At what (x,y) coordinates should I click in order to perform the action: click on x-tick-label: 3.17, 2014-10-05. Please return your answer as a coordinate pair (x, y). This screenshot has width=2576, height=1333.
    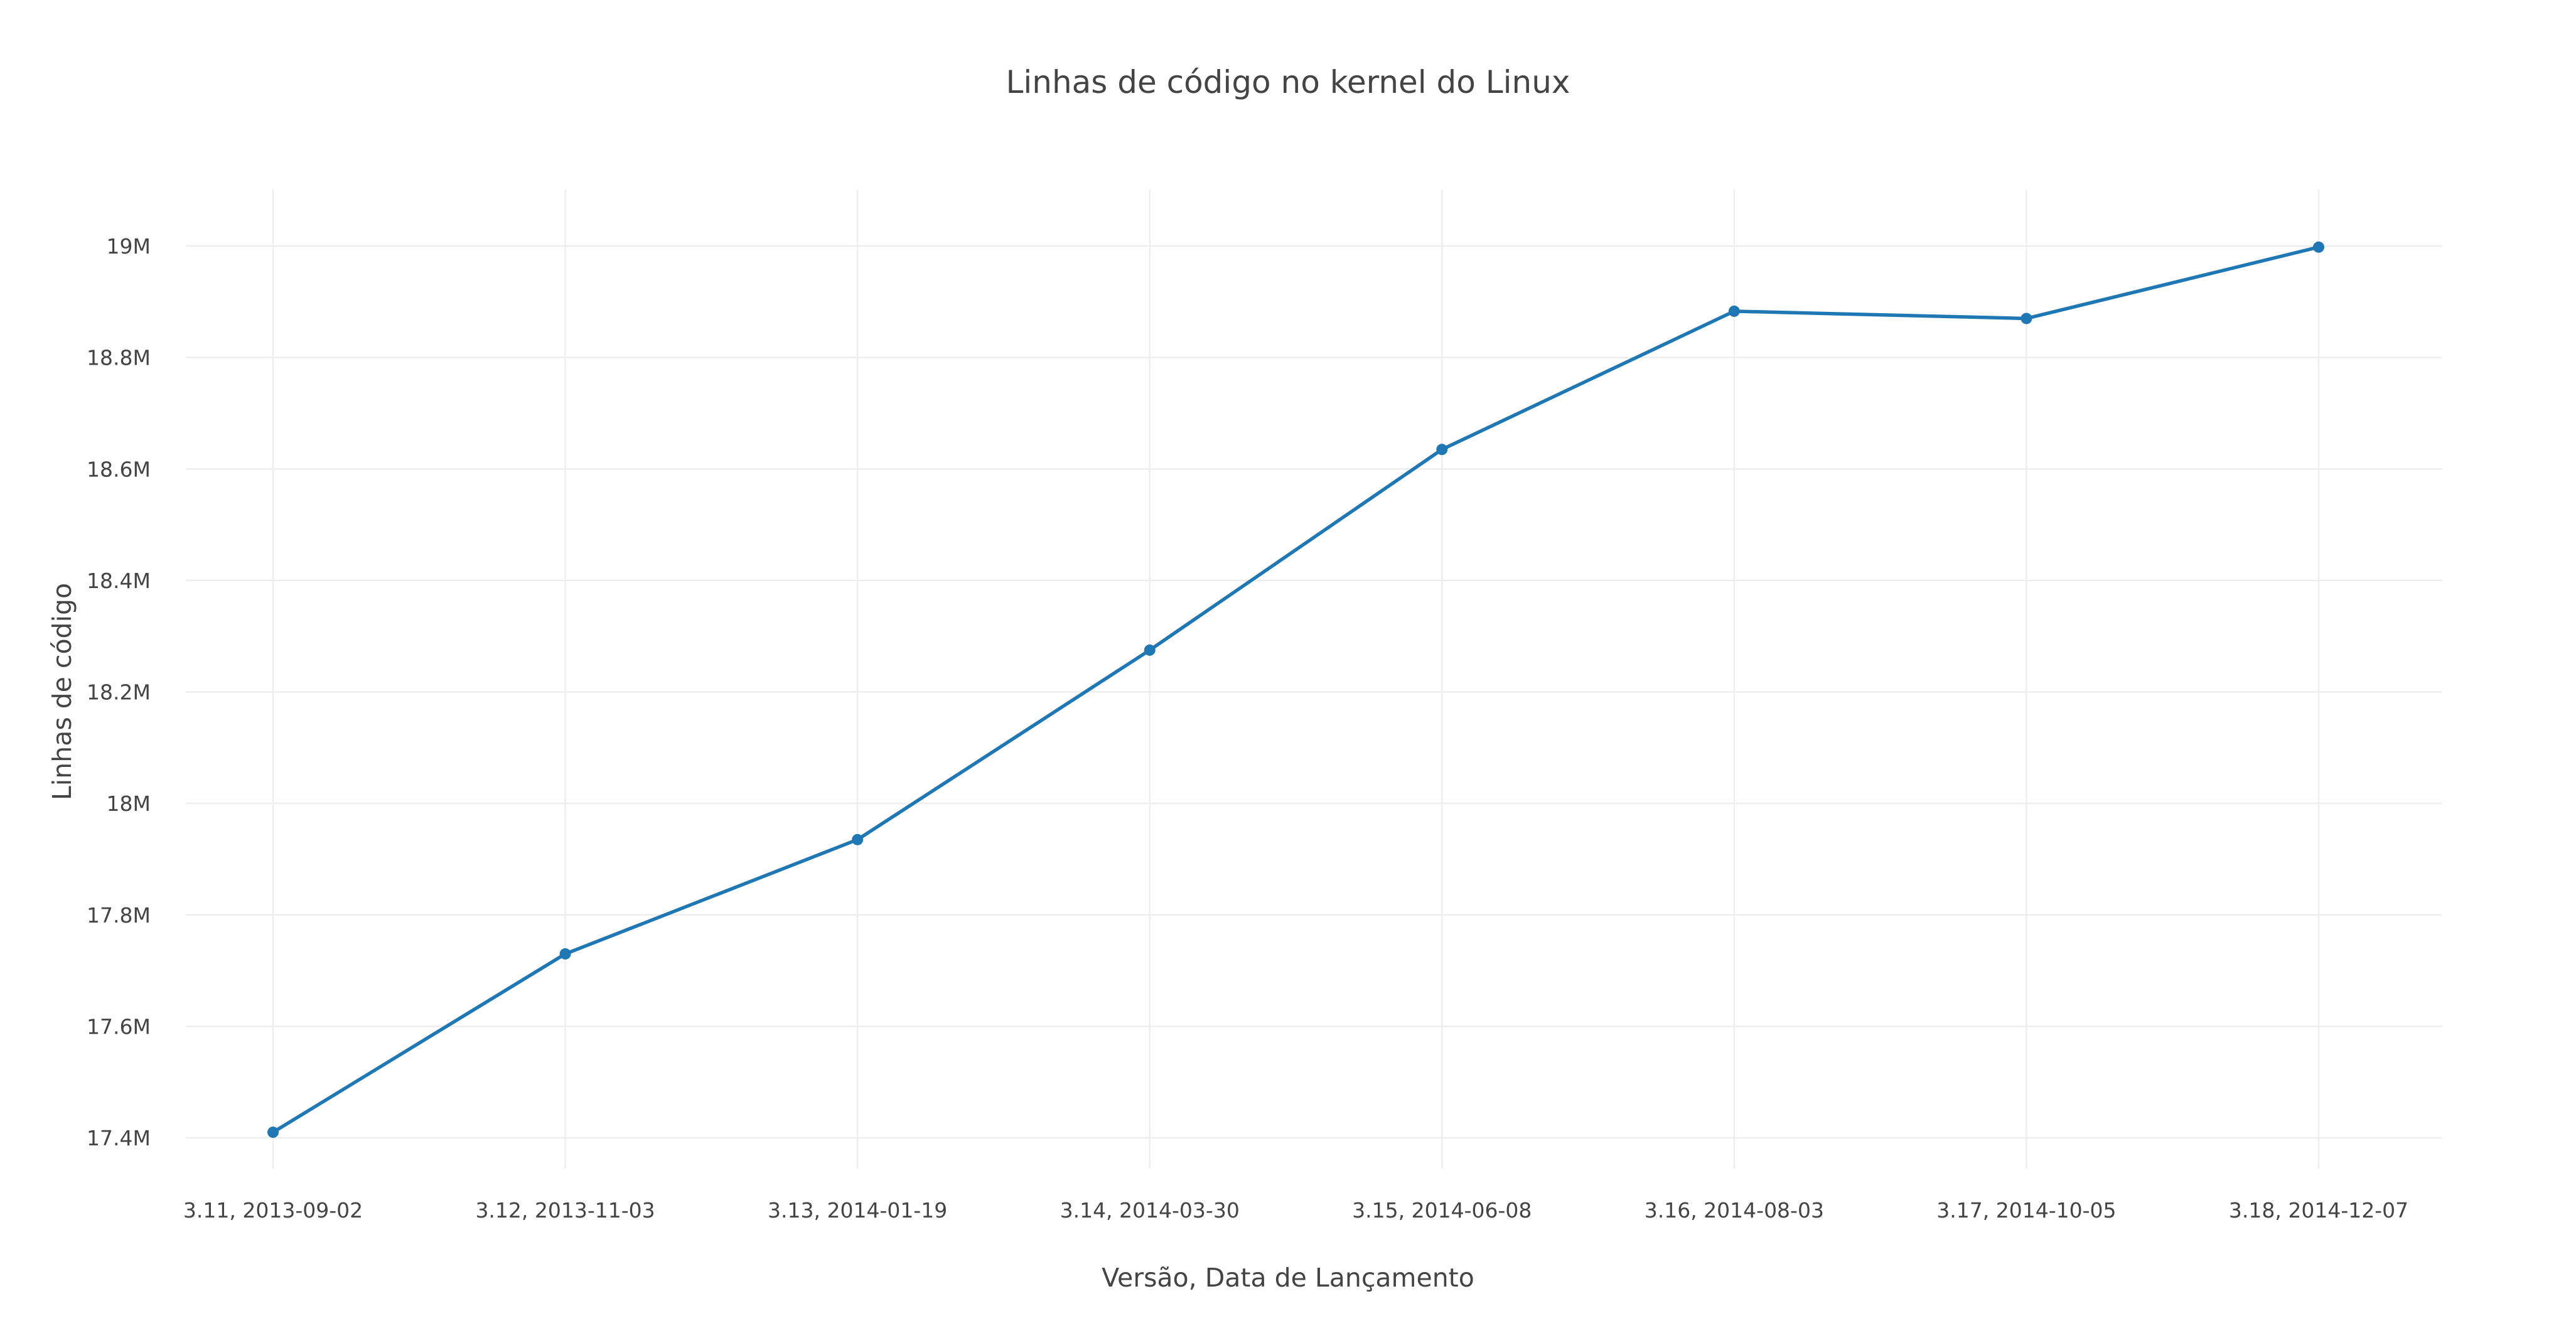
    Looking at the image, I should click on (2026, 1210).